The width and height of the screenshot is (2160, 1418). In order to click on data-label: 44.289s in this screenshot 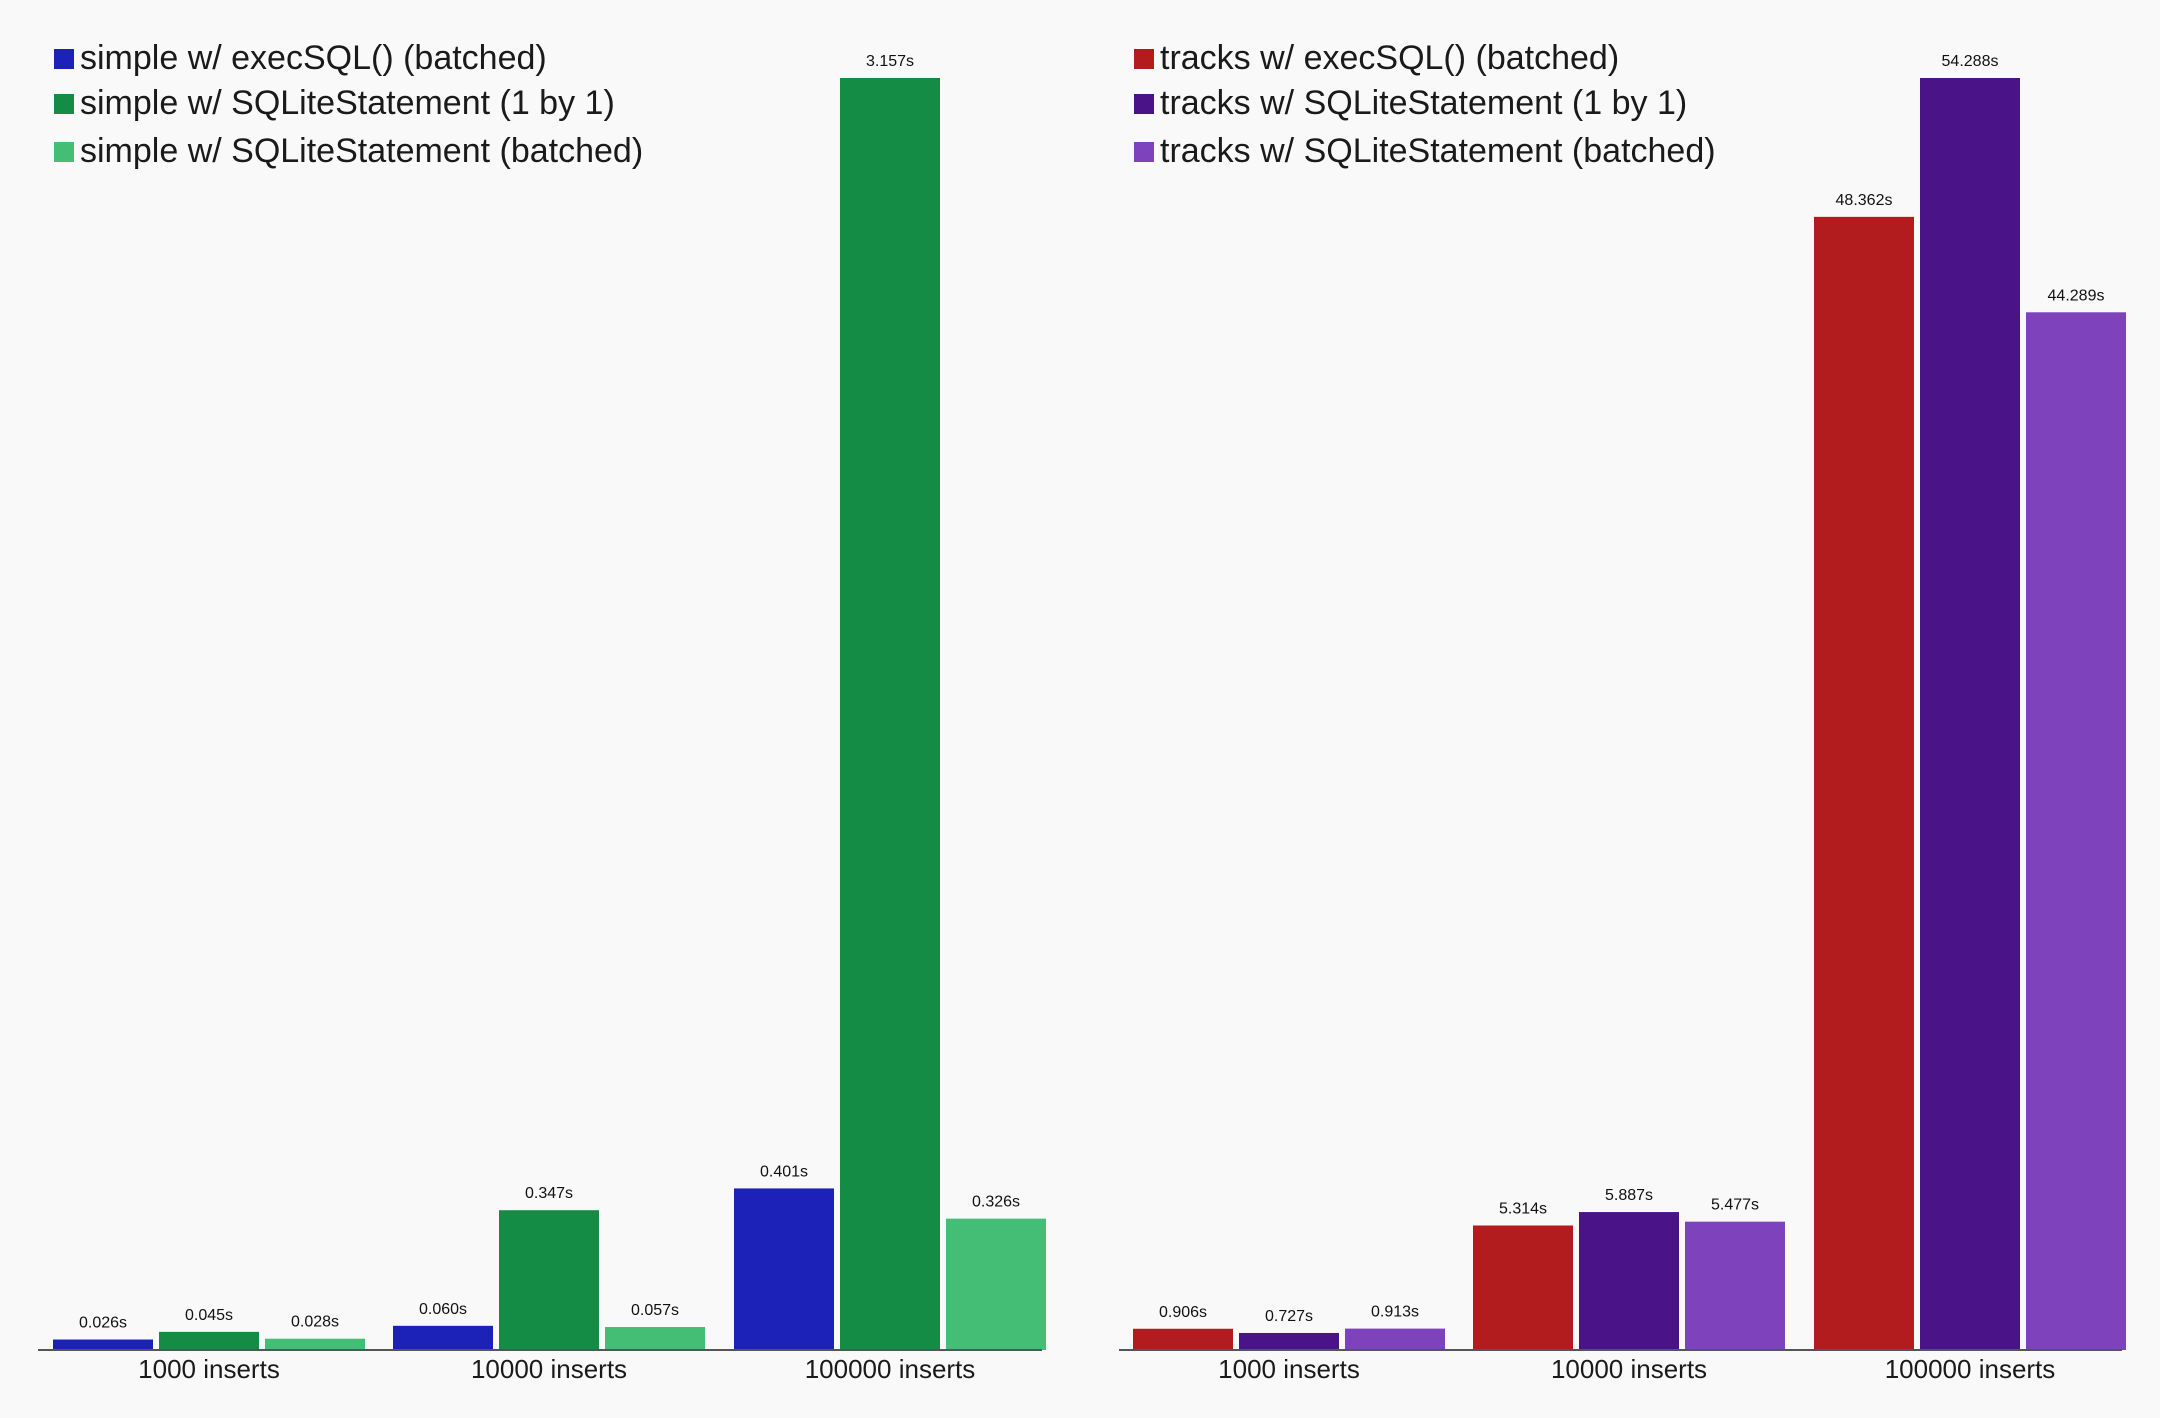, I will do `click(2076, 295)`.